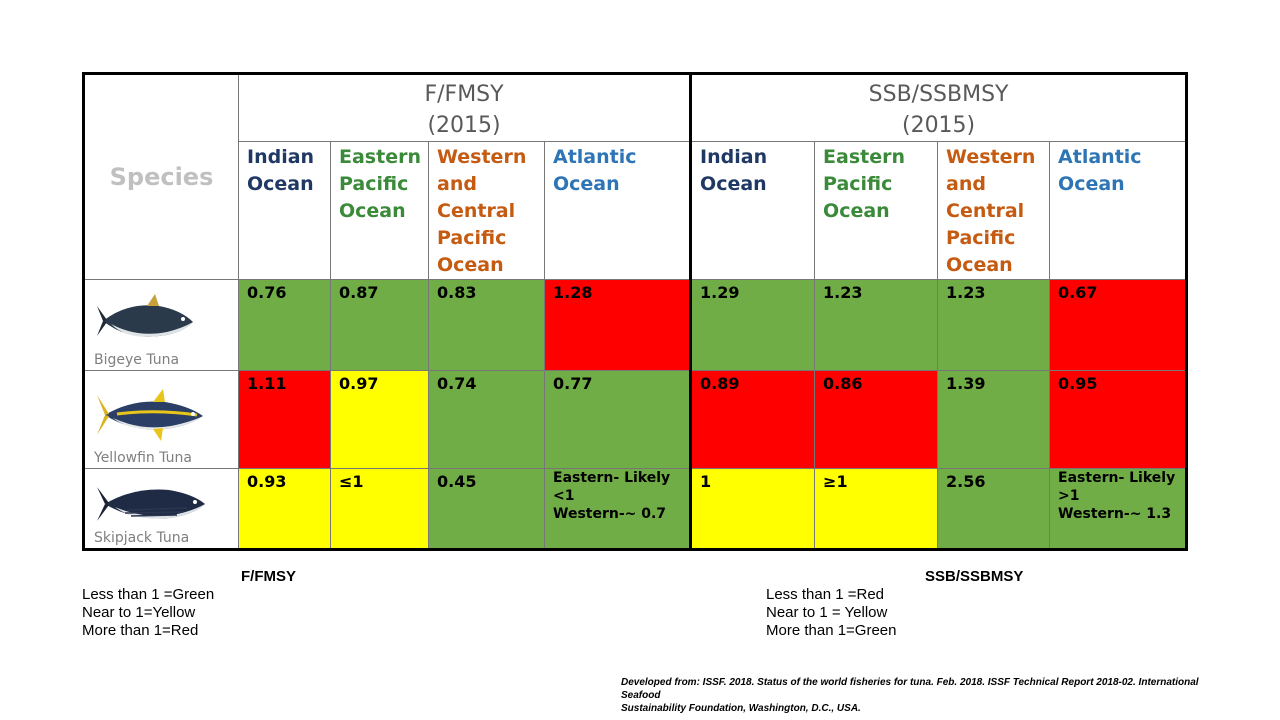  Describe the element at coordinates (938, 107) in the screenshot. I see `ssb-group-header: SSB/SSBMSY (2015)` at that location.